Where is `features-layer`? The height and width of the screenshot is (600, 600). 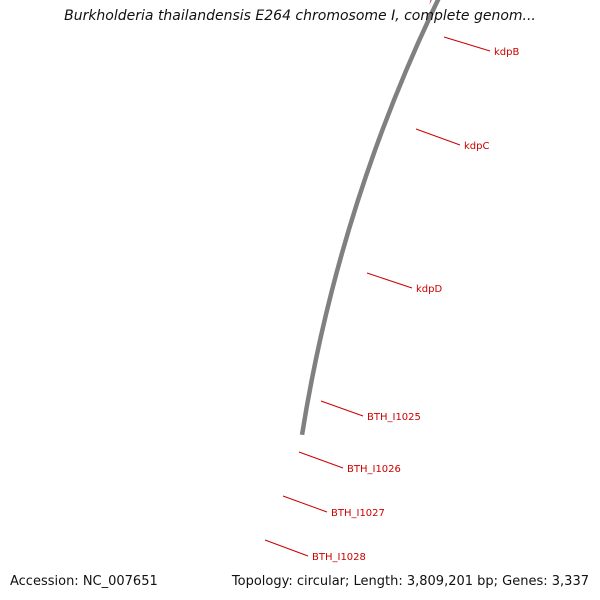
features-layer is located at coordinates (430, 2).